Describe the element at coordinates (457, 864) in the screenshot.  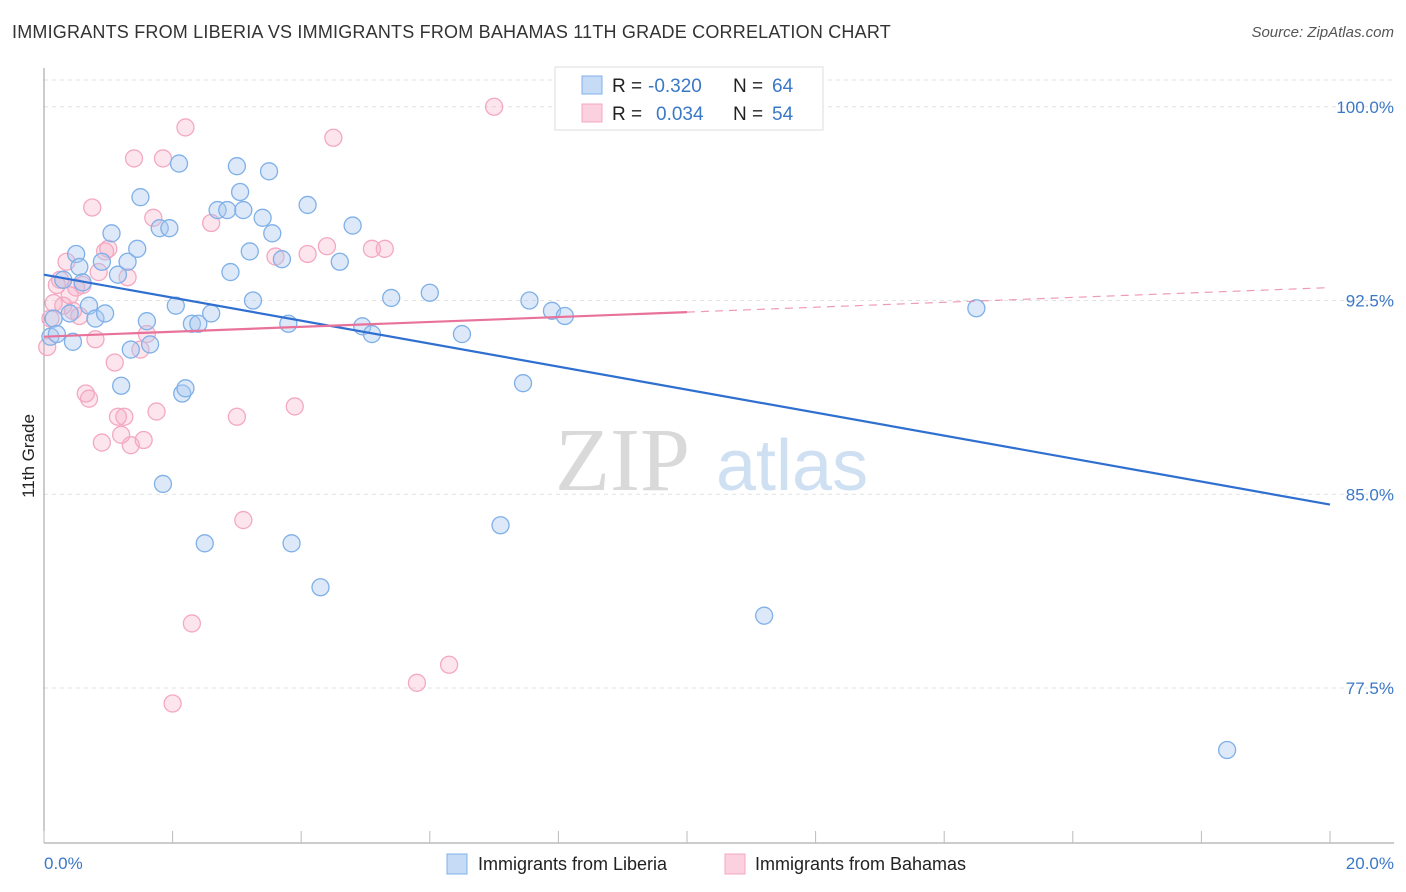
I see `legend-swatch-liberia` at that location.